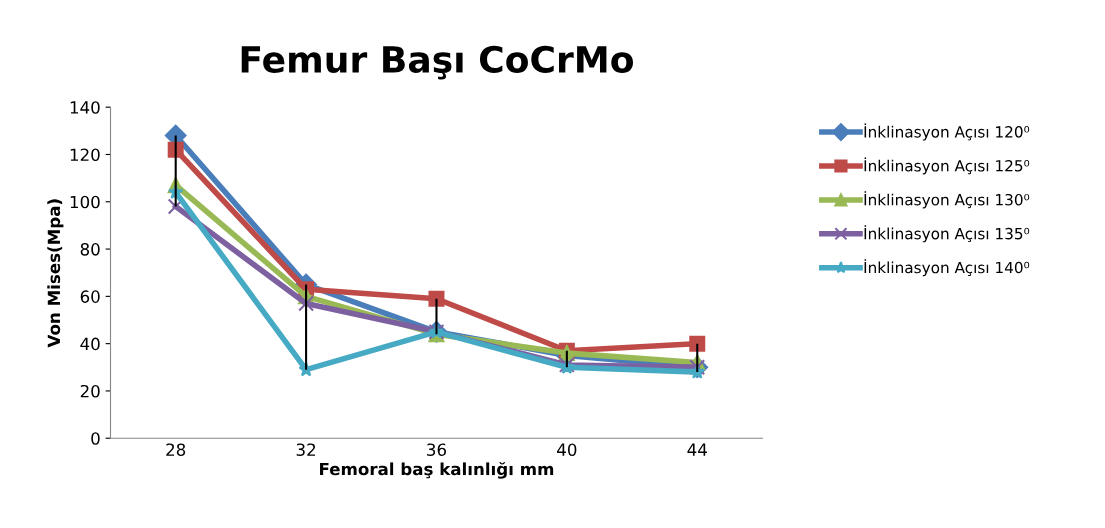 Image resolution: width=1105 pixels, height=528 pixels. I want to click on legend-label: İnklinasyon Açısı 140⁰, so click(947, 268).